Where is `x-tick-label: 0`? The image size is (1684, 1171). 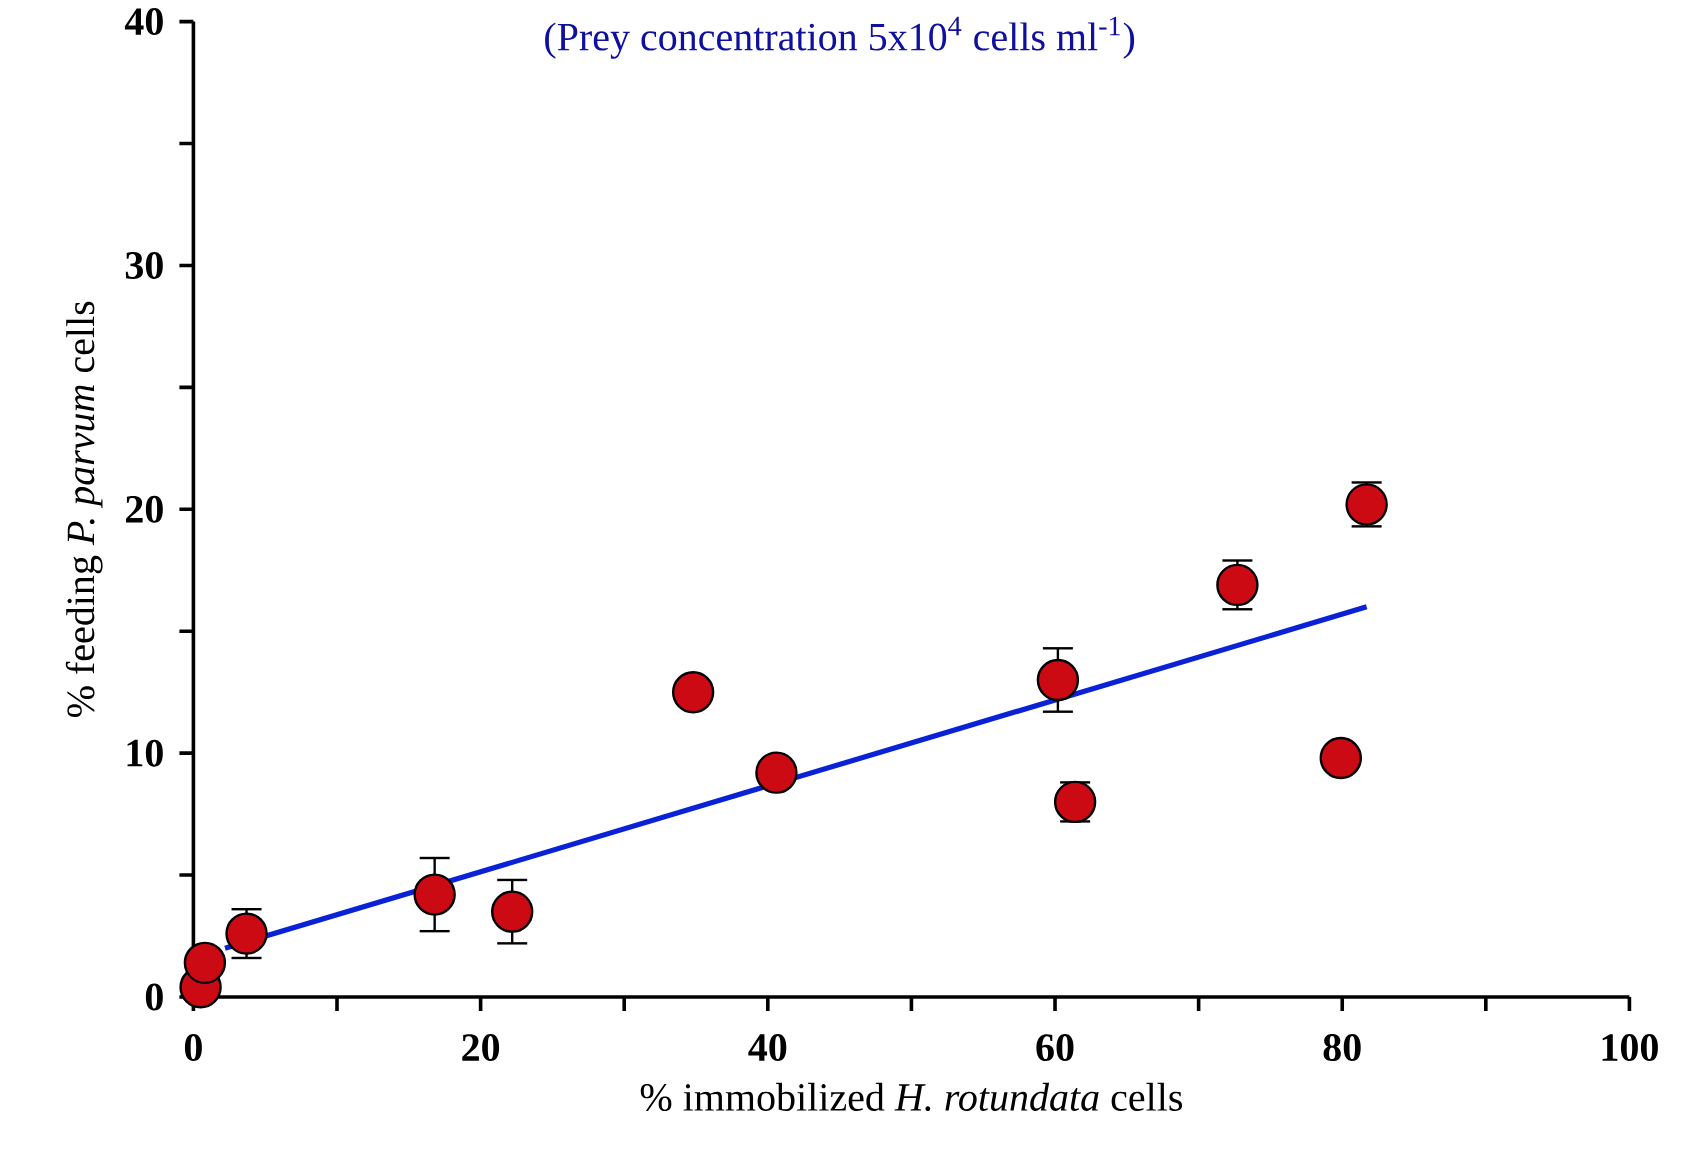 x-tick-label: 0 is located at coordinates (193, 1048).